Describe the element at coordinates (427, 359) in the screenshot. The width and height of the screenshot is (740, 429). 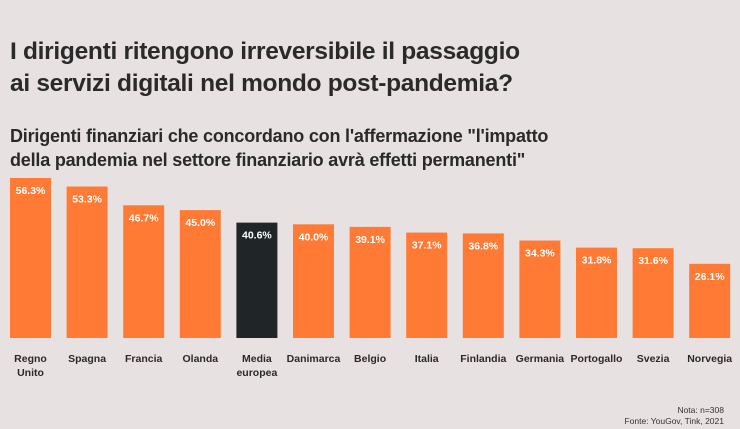
I see `category-label: Italia` at that location.